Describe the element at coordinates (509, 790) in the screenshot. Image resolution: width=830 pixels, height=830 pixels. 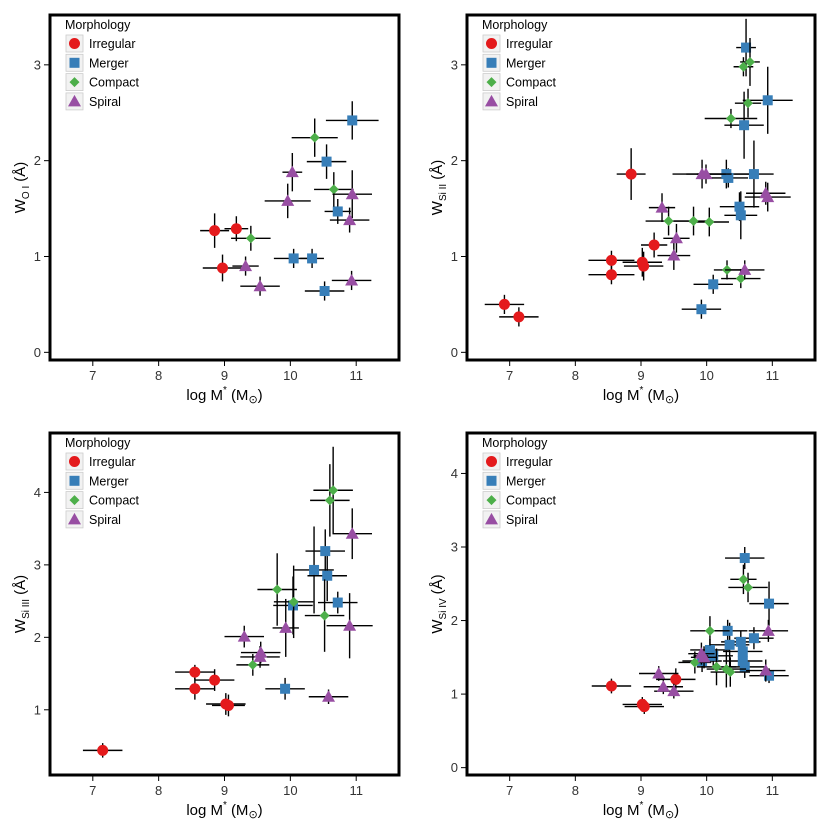
I see `x-tick-label: 7` at that location.